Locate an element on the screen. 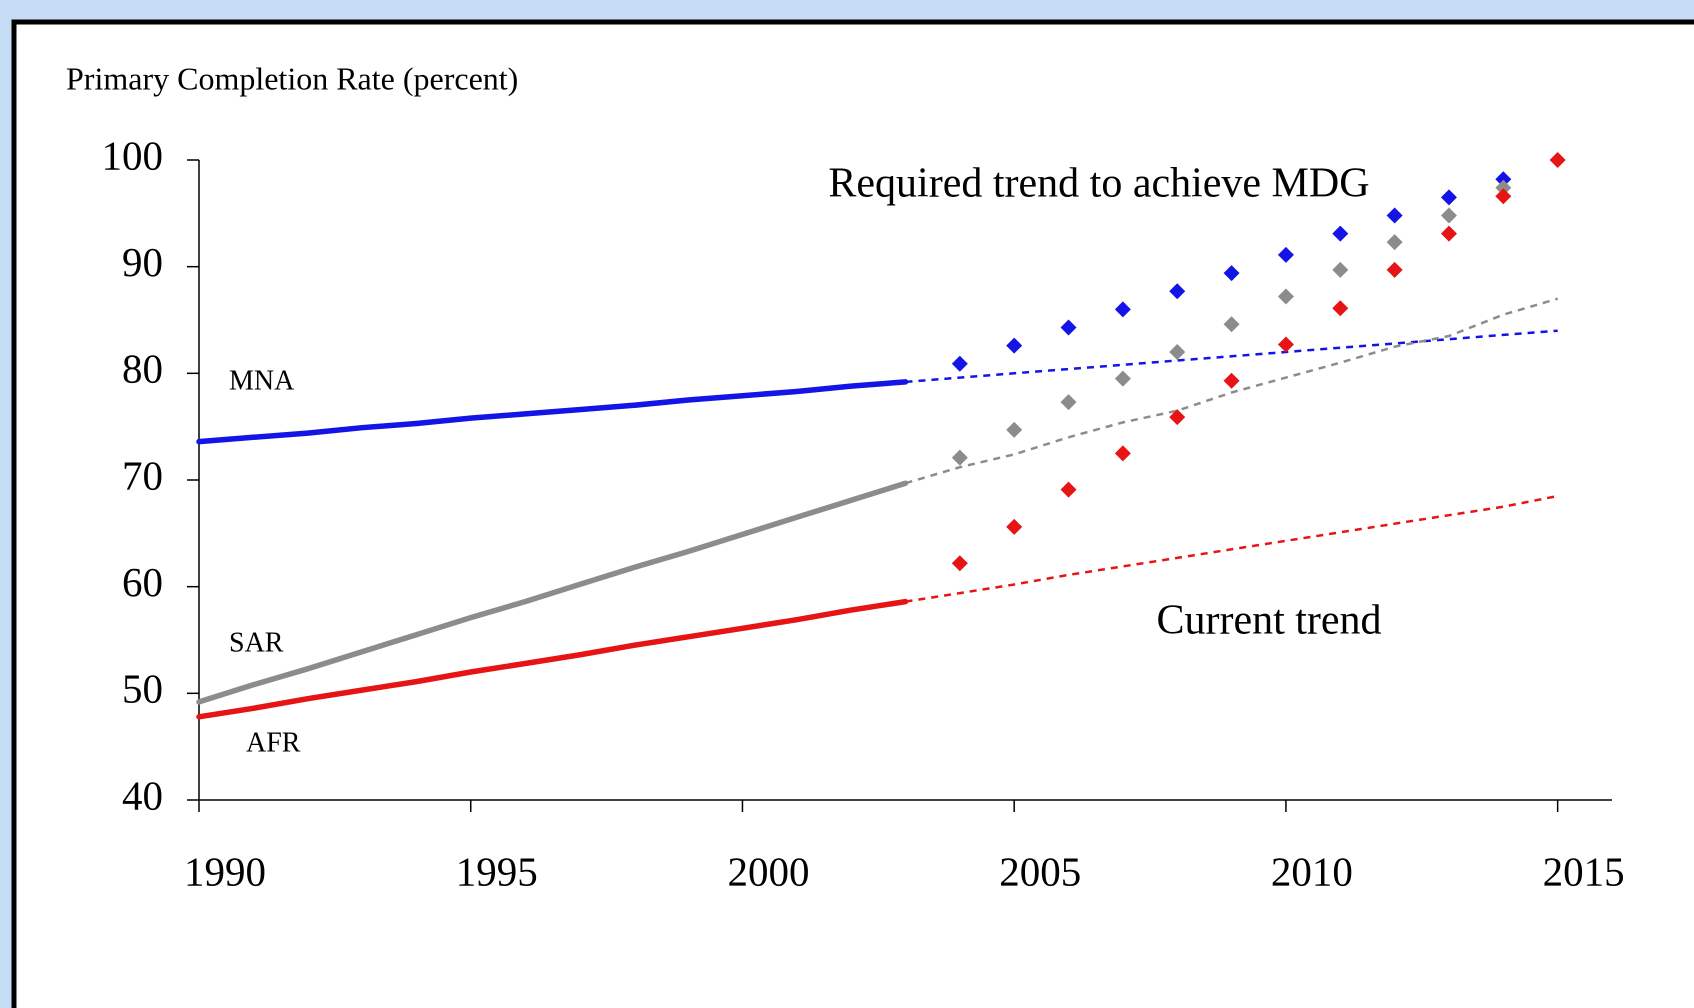  series-label: MNA is located at coordinates (262, 380).